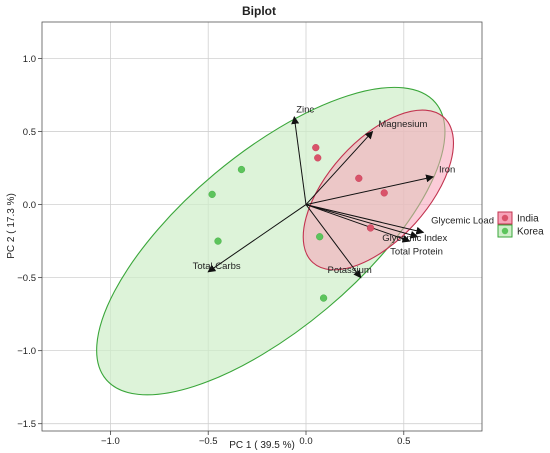 The image size is (550, 453). I want to click on vector-label-glycemic-load: Glycemic Load, so click(462, 221).